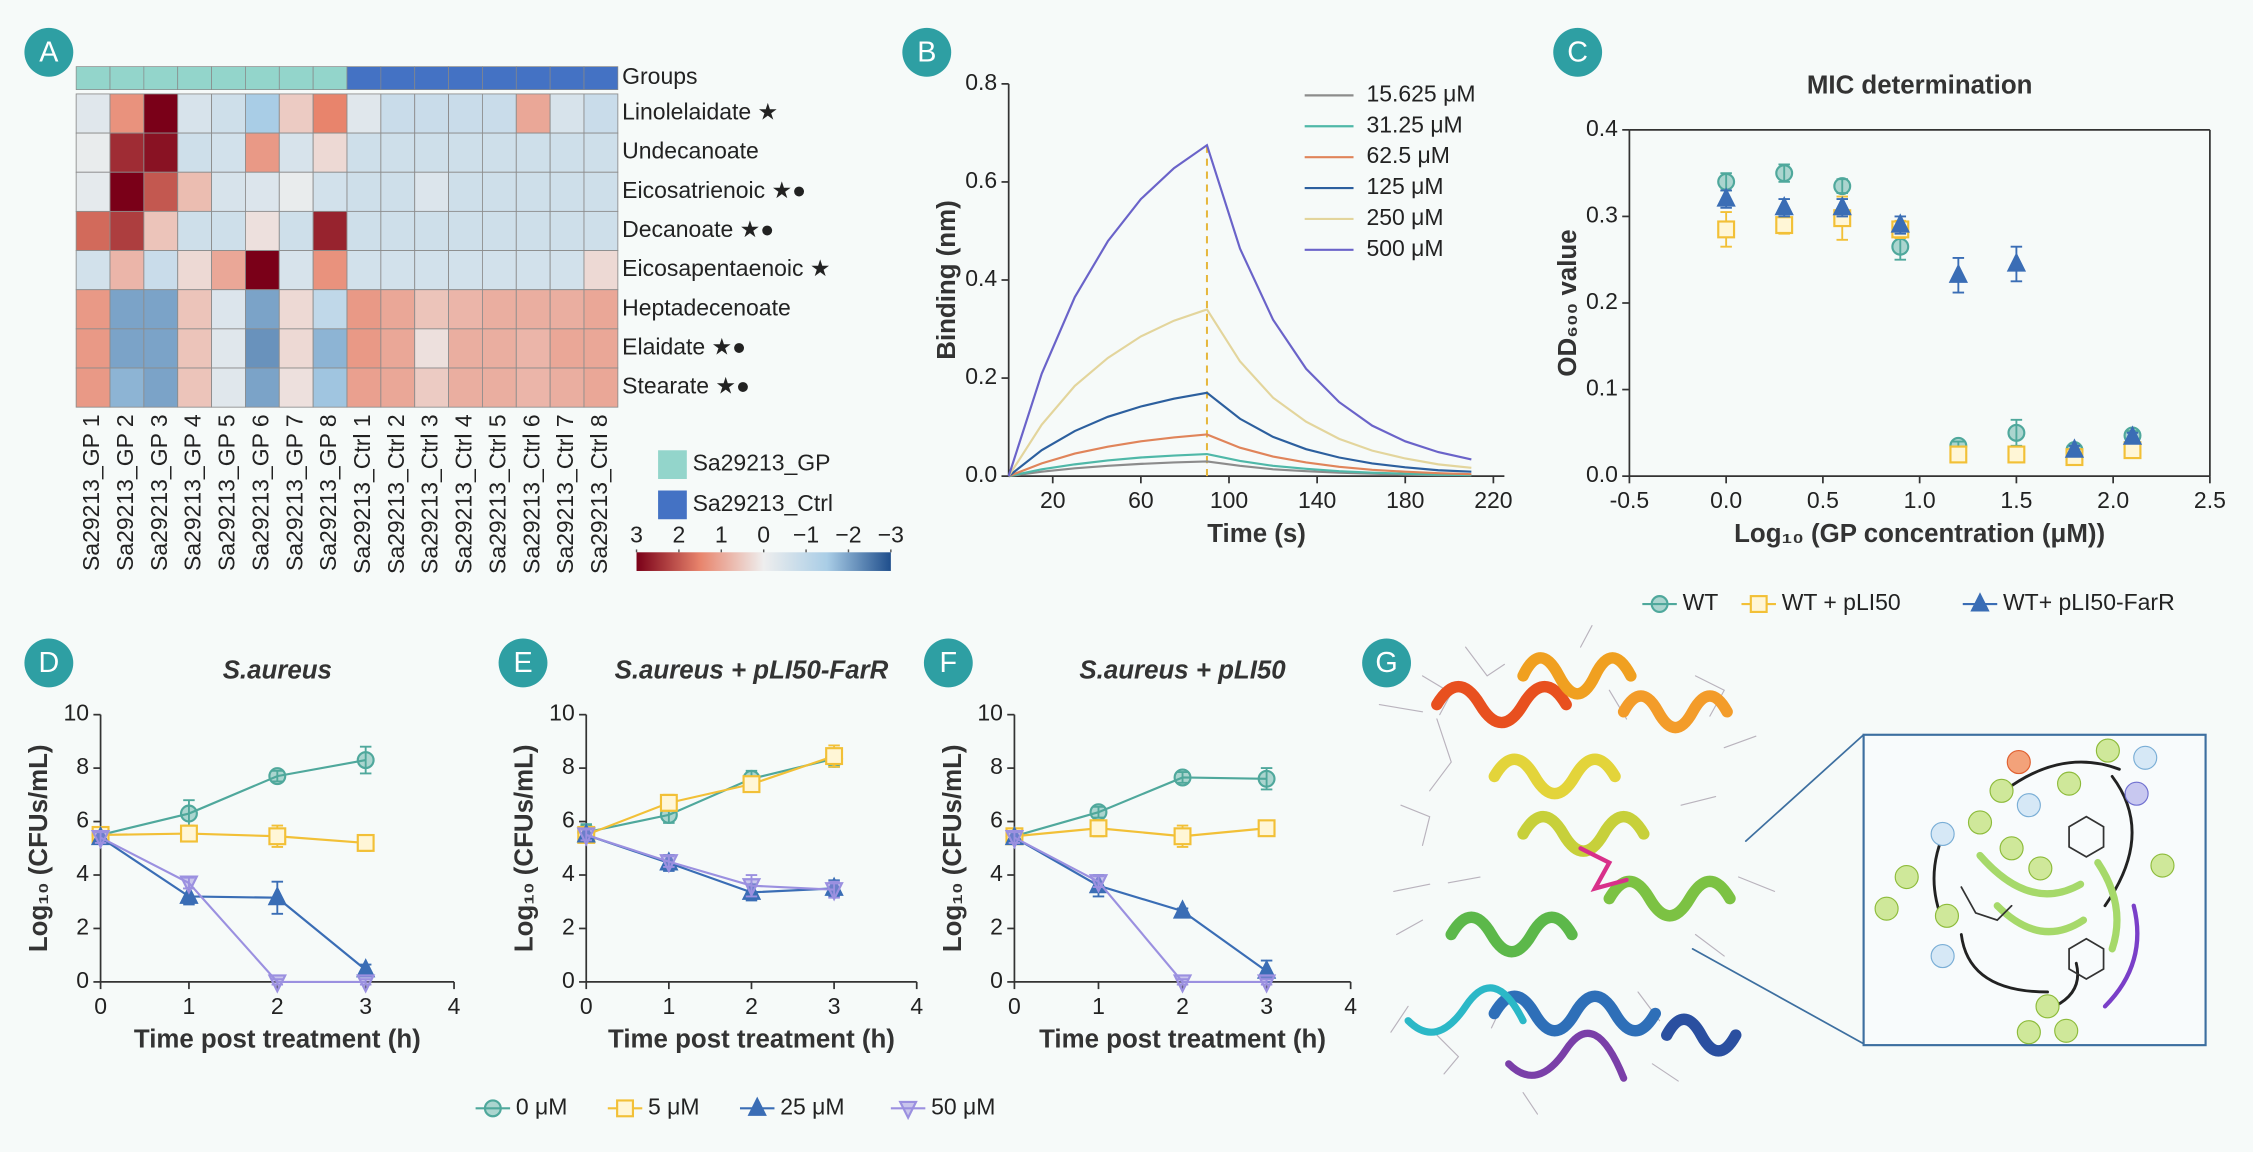 This screenshot has width=2253, height=1152. What do you see at coordinates (277, 1040) in the screenshot?
I see `x-axis-label: Time post treatment (h)` at bounding box center [277, 1040].